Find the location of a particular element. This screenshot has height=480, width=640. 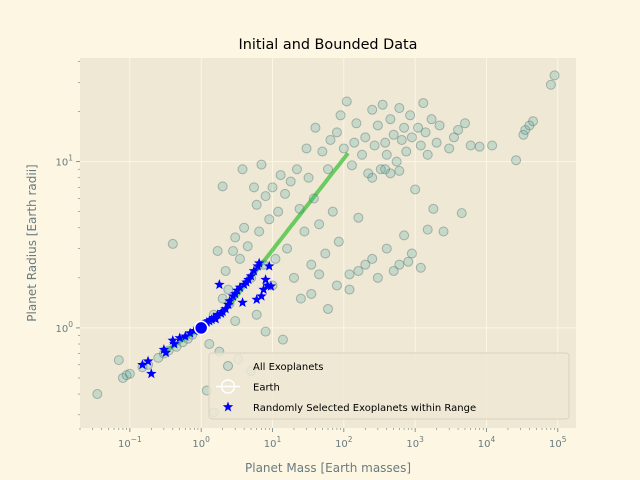

legend-label: All Exoplanets is located at coordinates (288, 367).